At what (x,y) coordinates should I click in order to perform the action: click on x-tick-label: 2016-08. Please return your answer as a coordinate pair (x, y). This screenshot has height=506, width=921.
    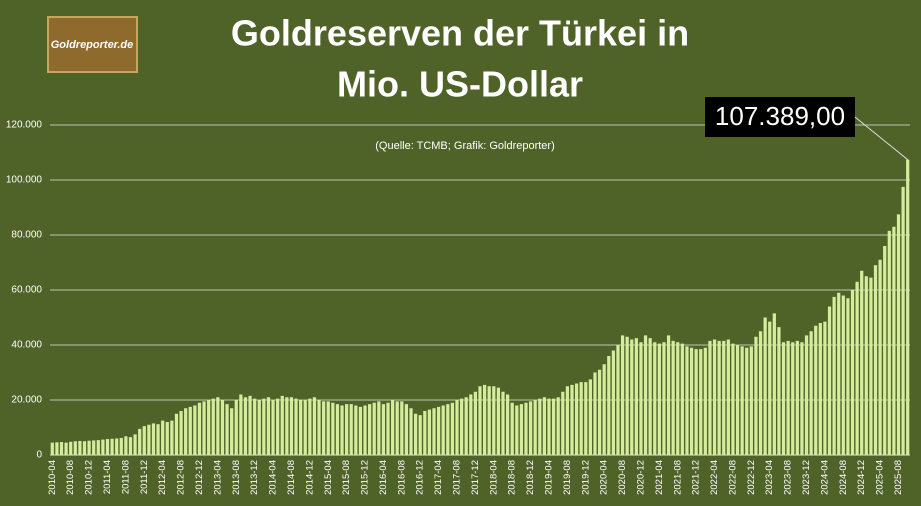
    Looking at the image, I should click on (401, 477).